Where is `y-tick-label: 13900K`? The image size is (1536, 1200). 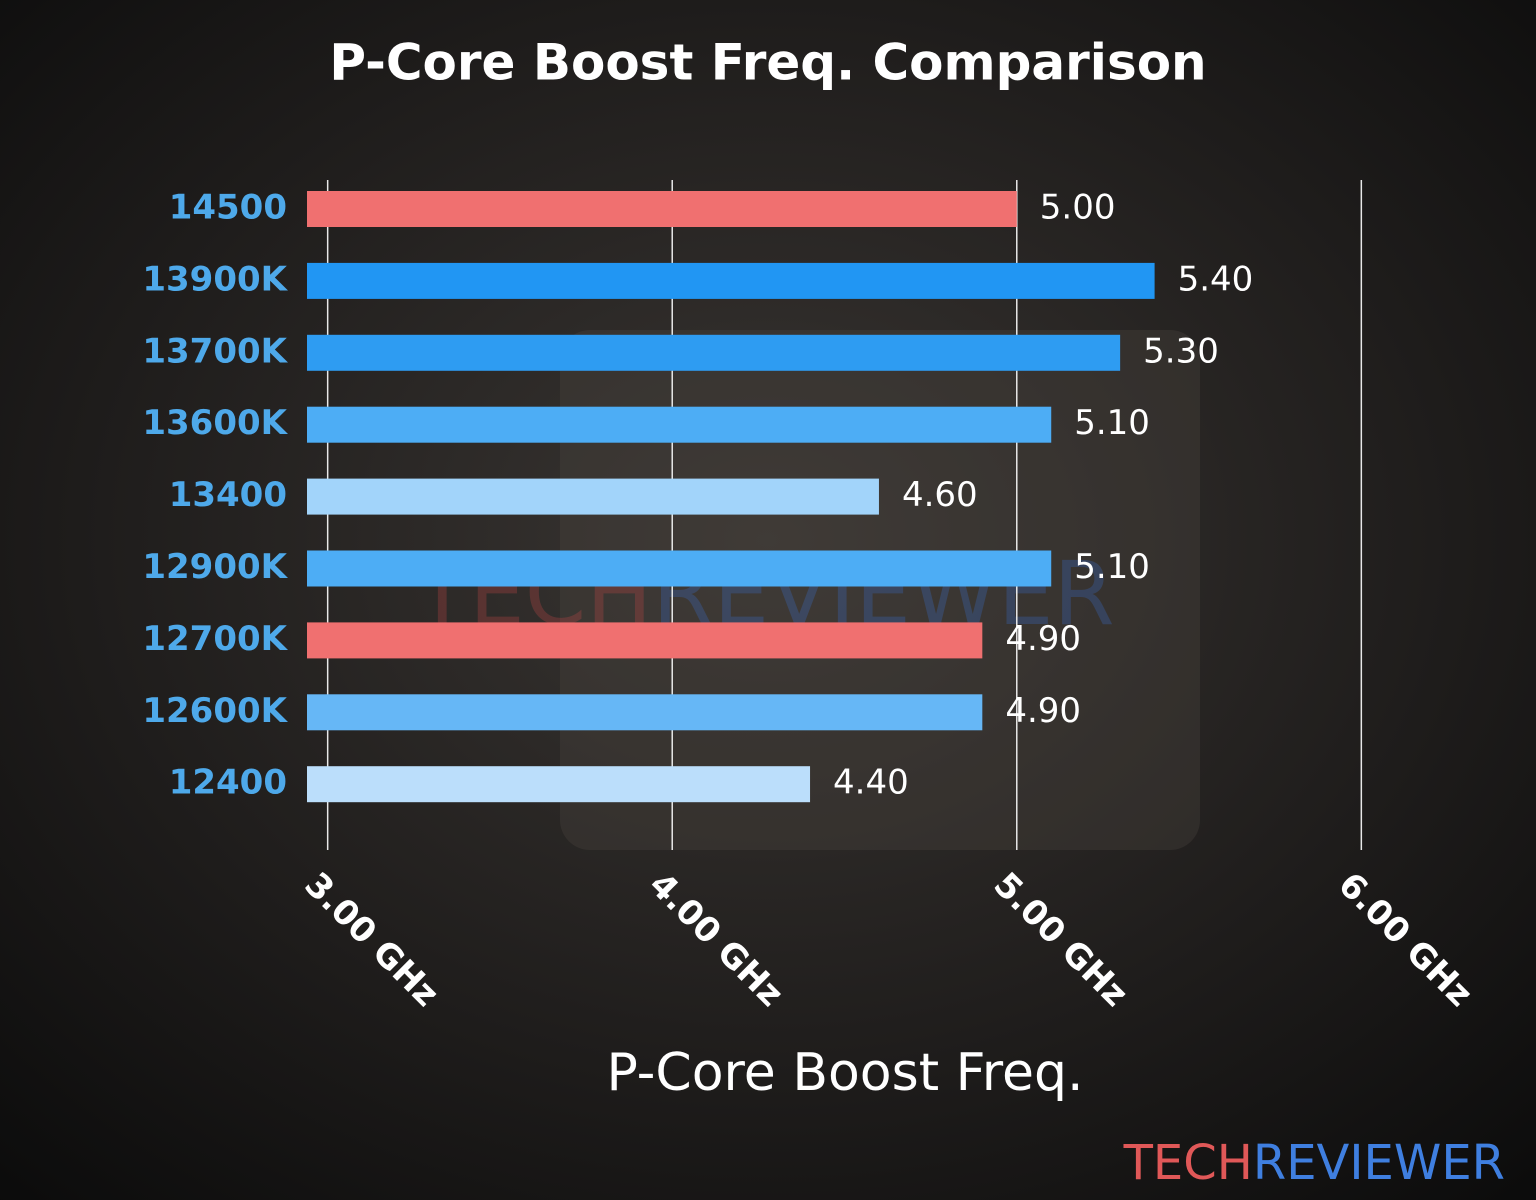
y-tick-label: 13900K is located at coordinates (215, 279).